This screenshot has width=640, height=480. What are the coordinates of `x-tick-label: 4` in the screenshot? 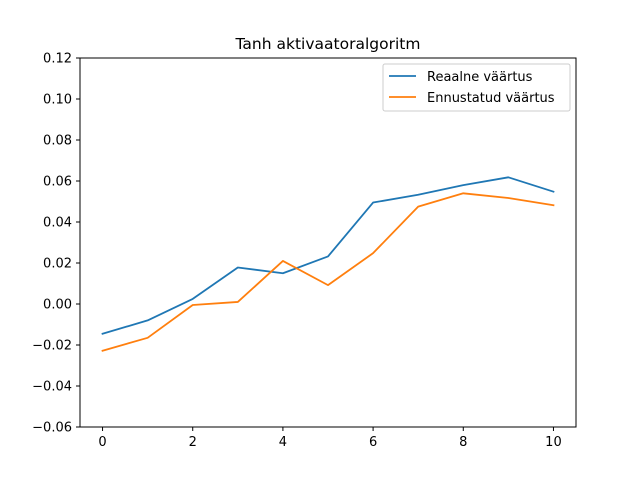 It's located at (283, 442).